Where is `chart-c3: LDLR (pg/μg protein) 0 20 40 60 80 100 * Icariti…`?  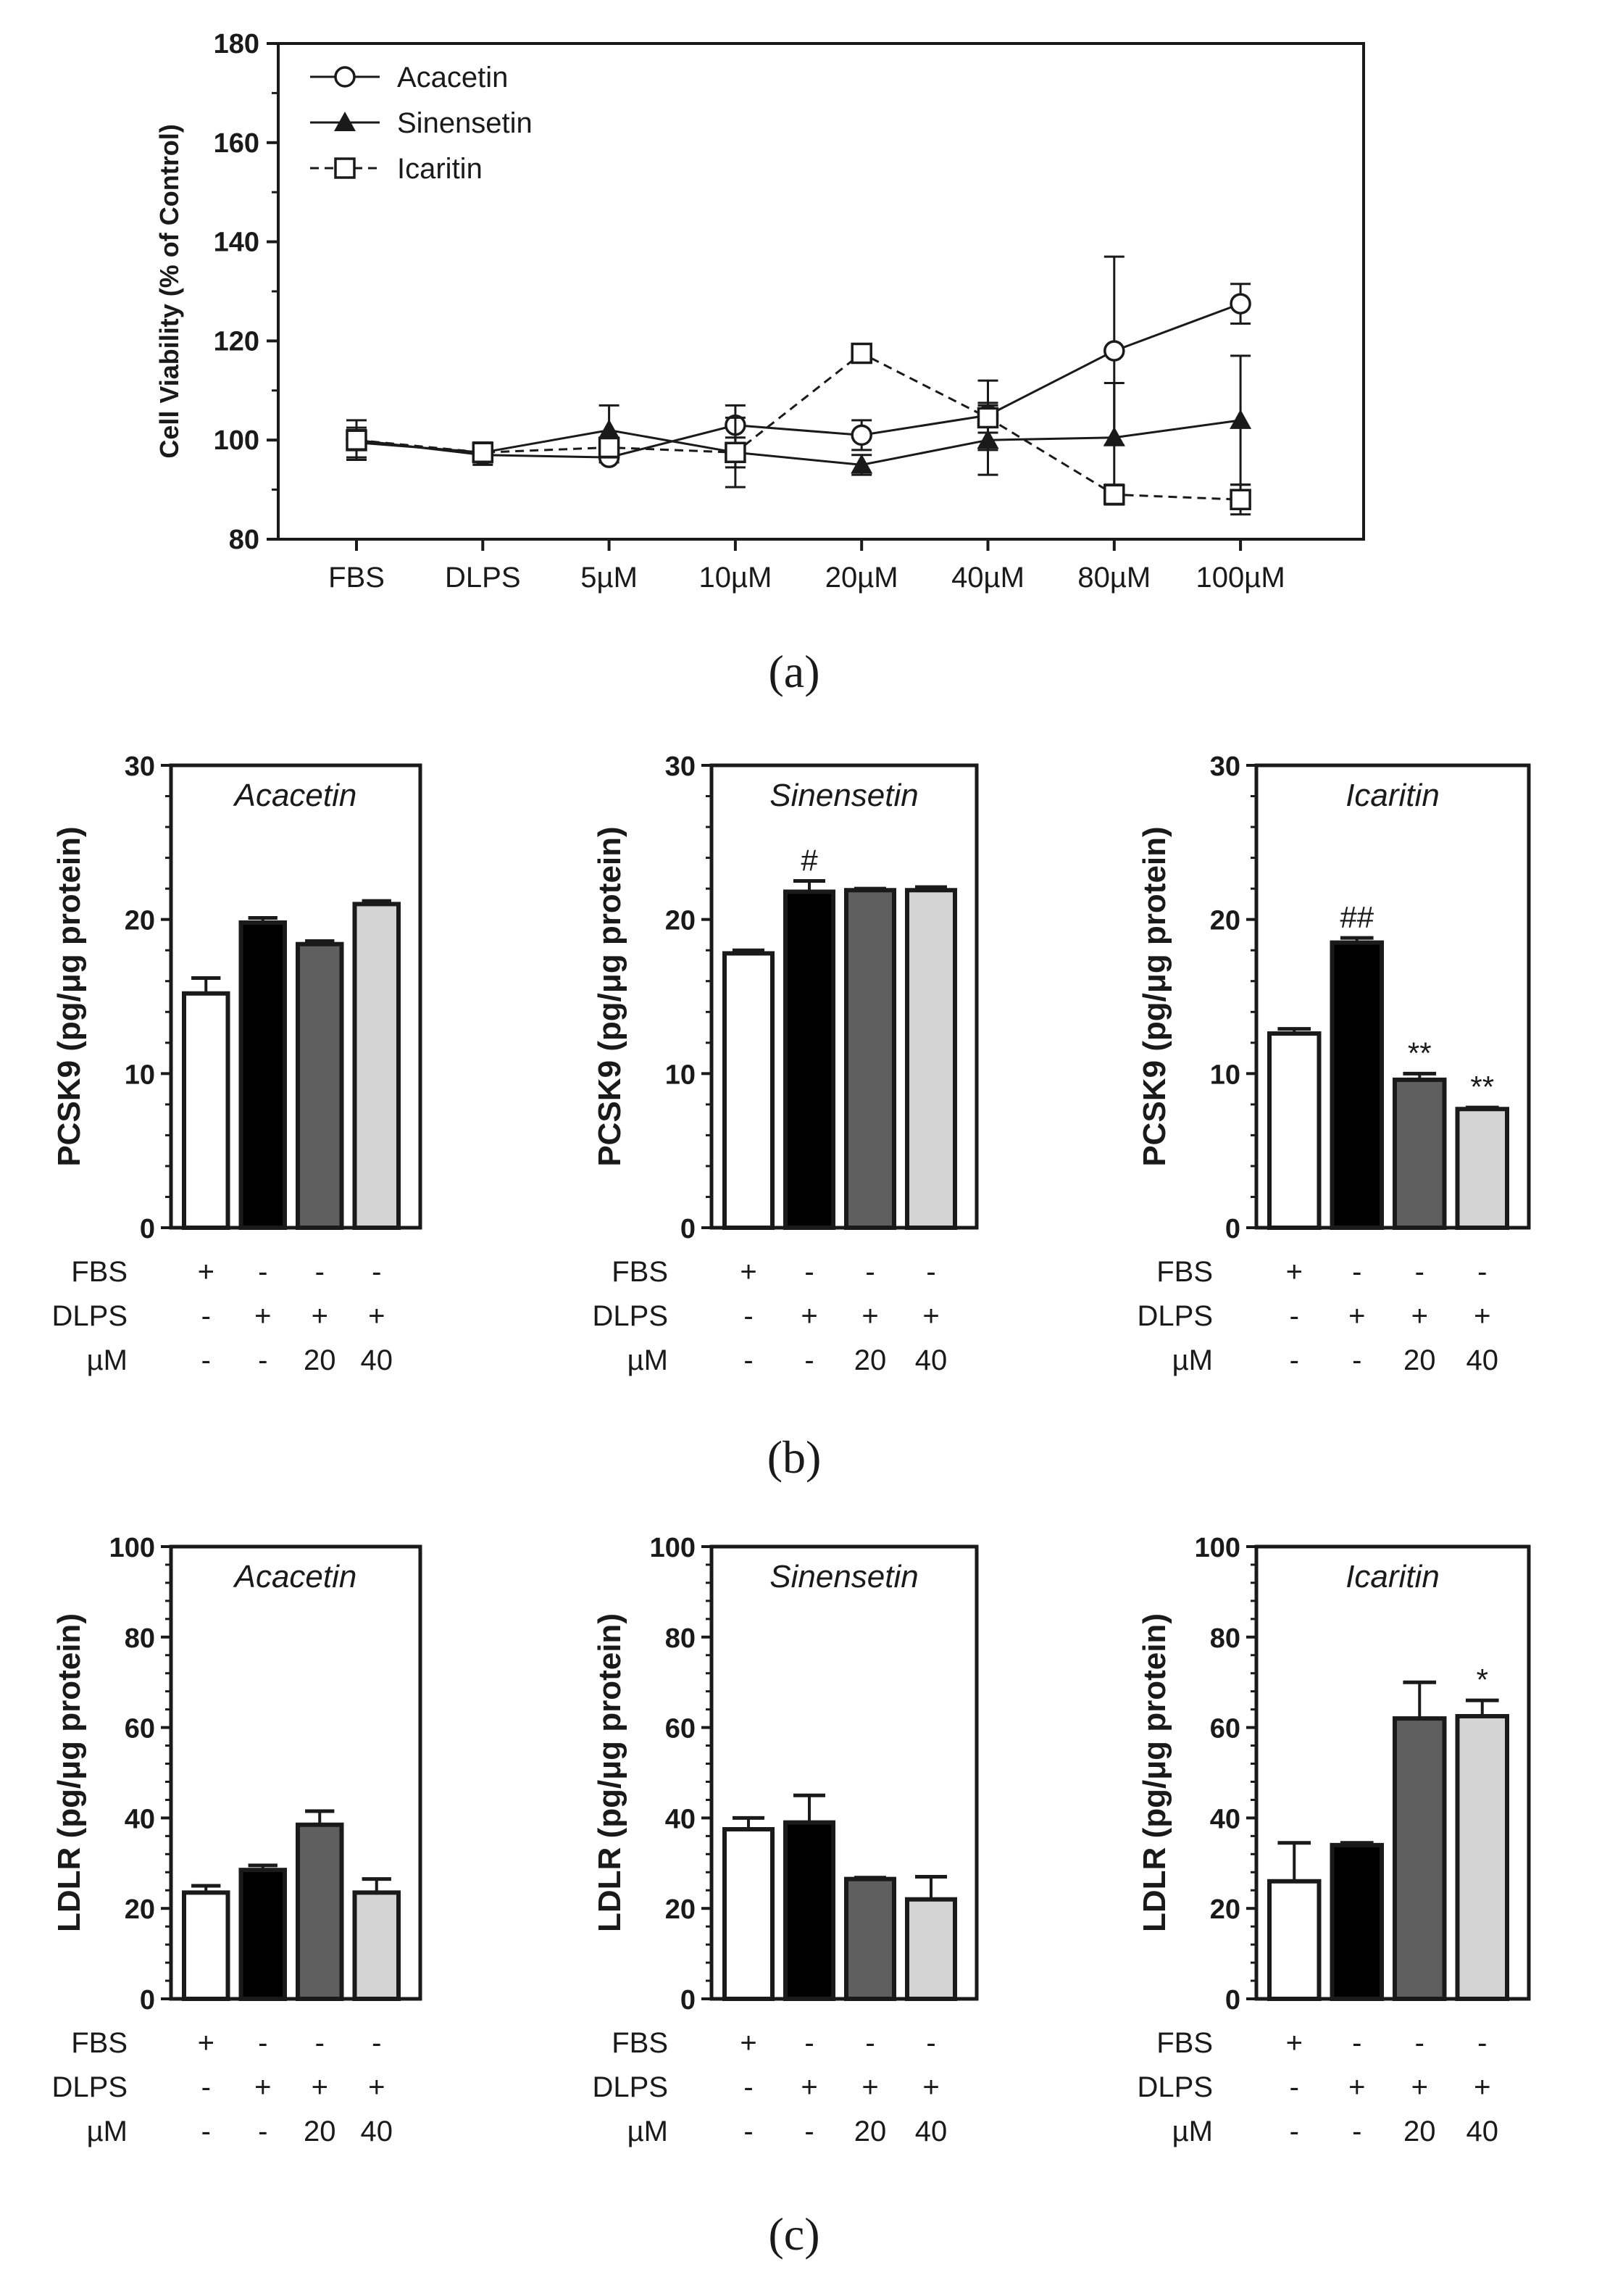
chart-c3: LDLR (pg/μg protein) 0 20 40 60 80 100 * Icariti… is located at coordinates (1334, 1840).